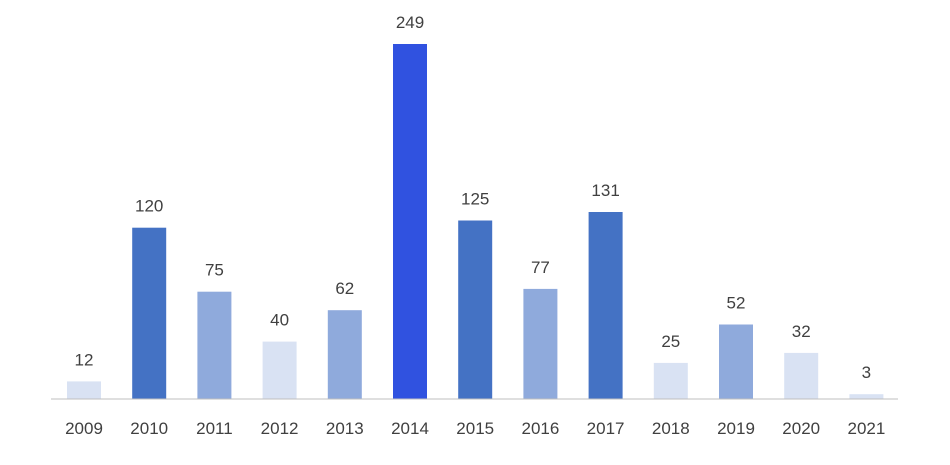 Image resolution: width=950 pixels, height=465 pixels. What do you see at coordinates (84, 390) in the screenshot?
I see `bar-2009` at bounding box center [84, 390].